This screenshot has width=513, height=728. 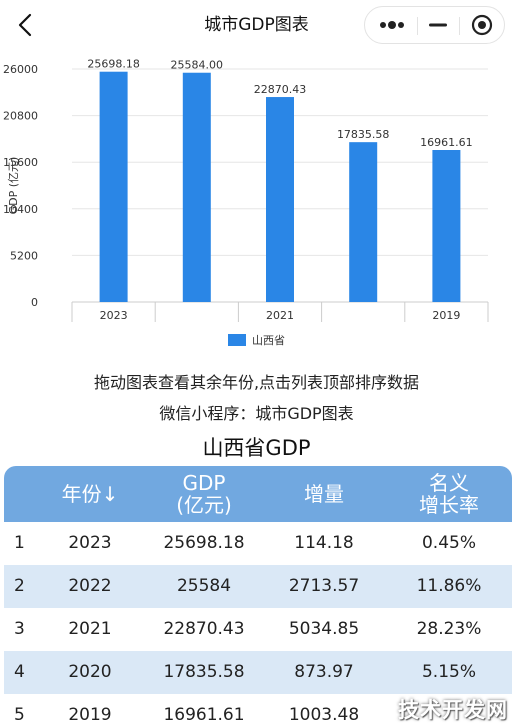 I want to click on minus-icon, so click(x=438, y=25).